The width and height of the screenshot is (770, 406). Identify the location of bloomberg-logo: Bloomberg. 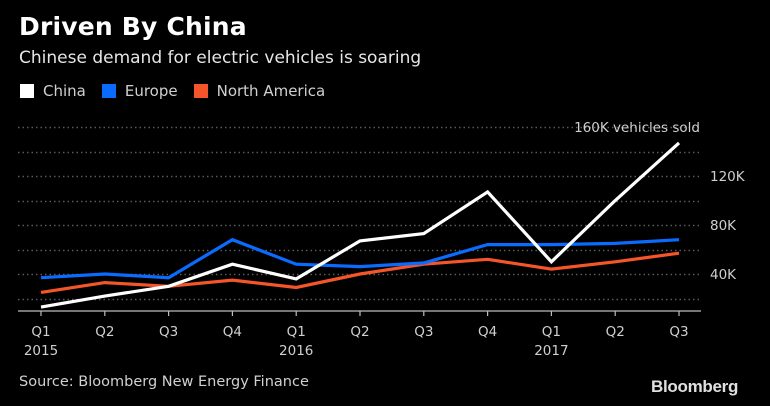
(695, 386).